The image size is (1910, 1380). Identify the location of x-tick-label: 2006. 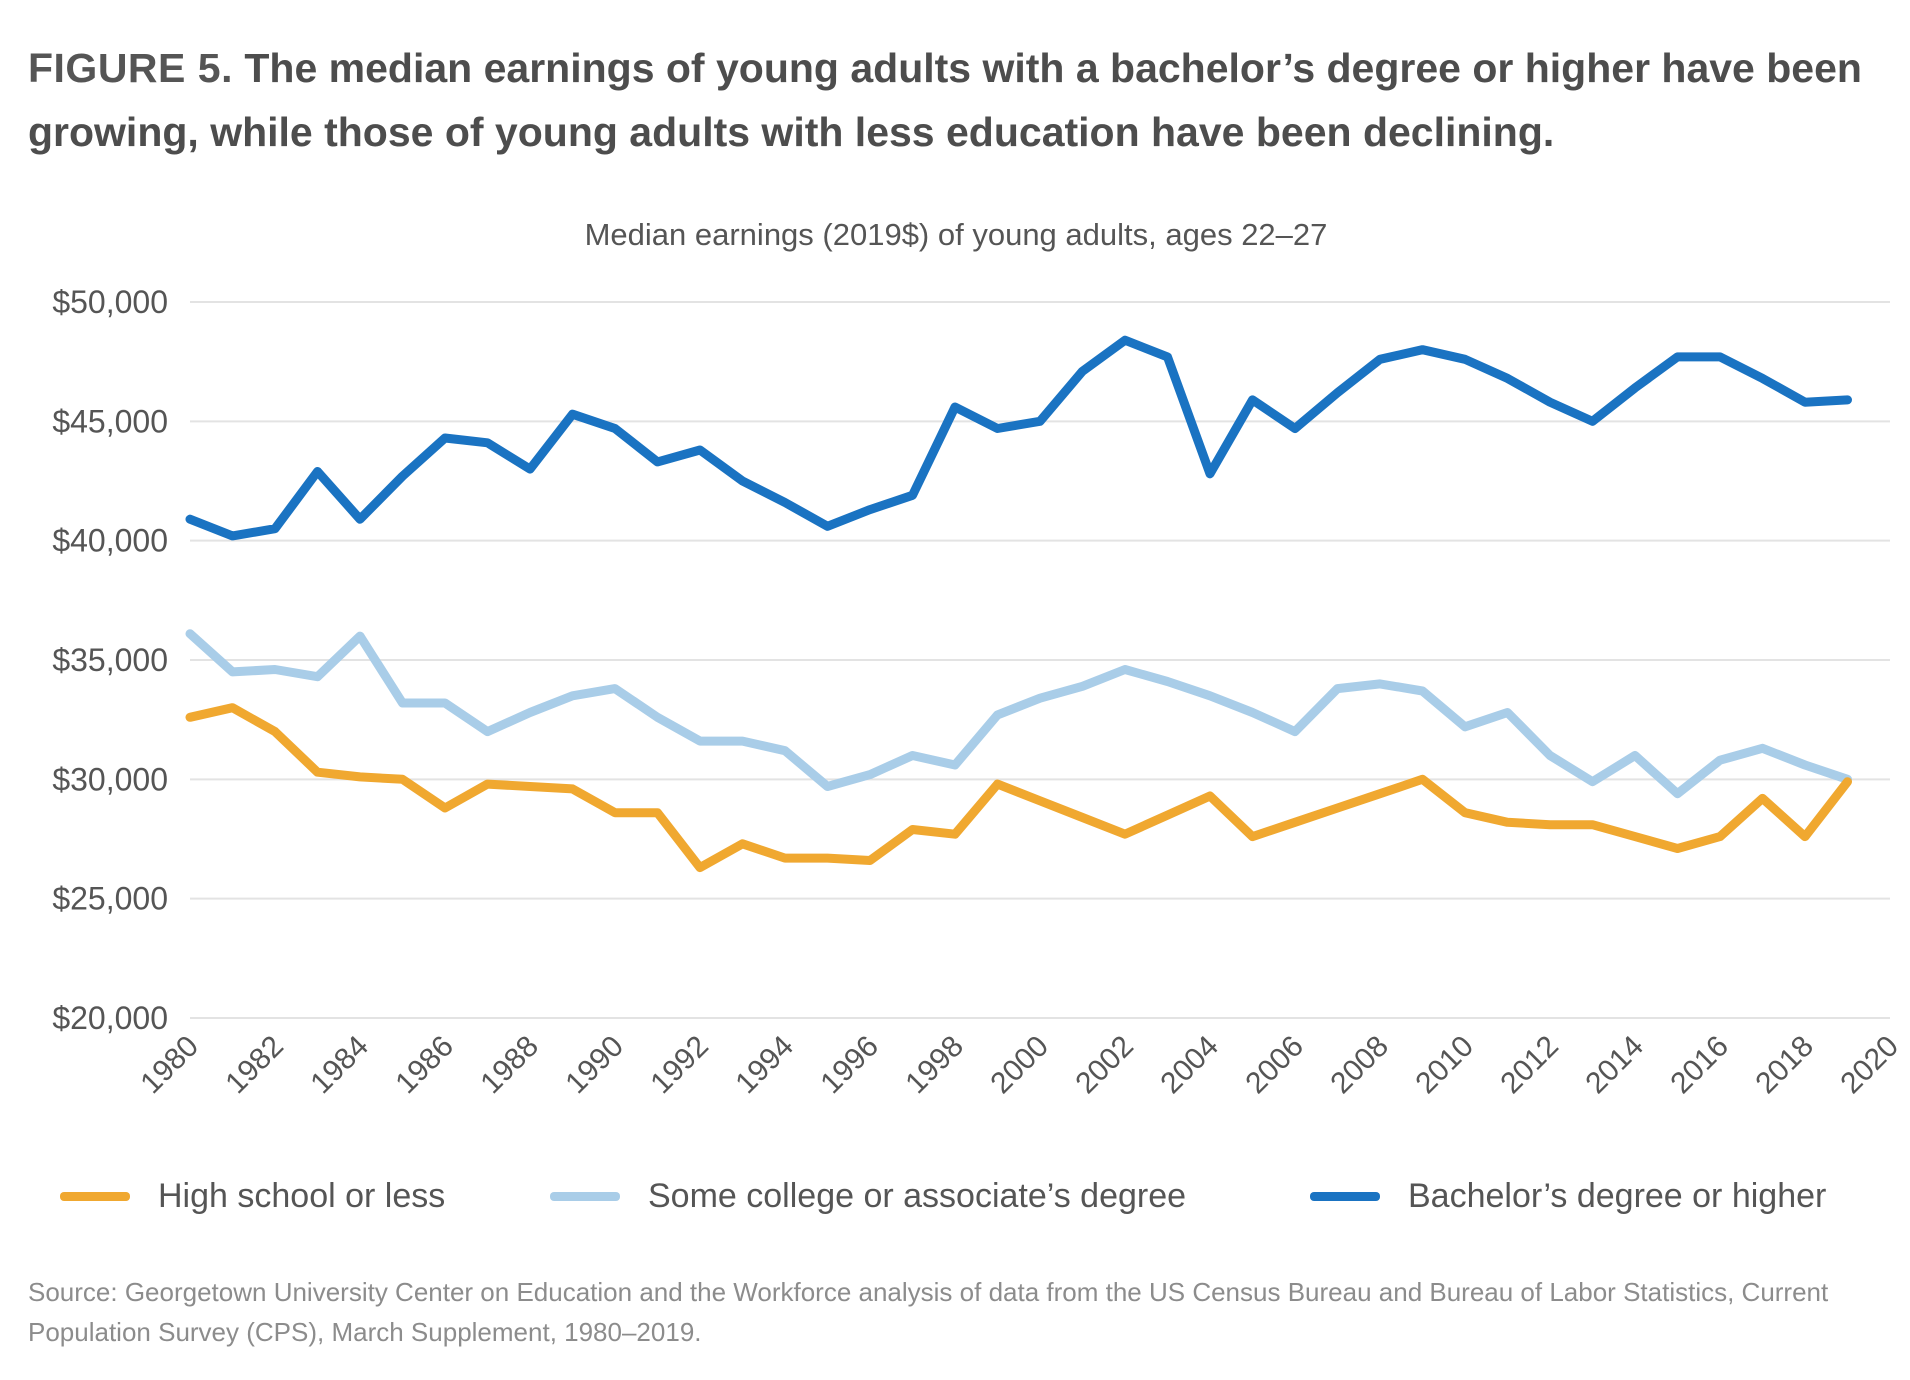
(1274, 1065).